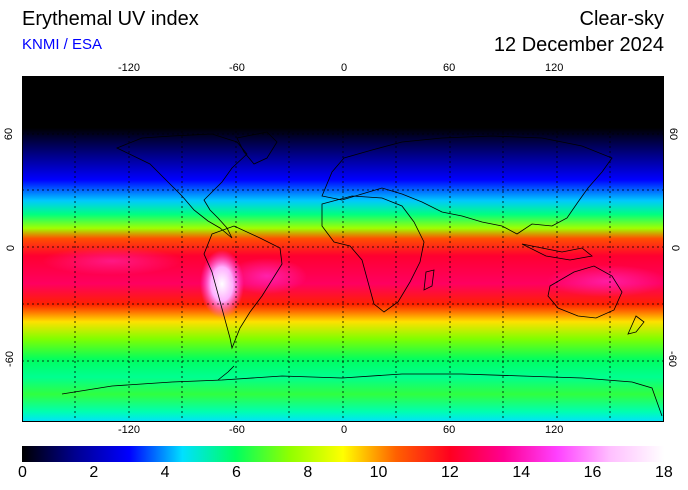 The height and width of the screenshot is (490, 688). I want to click on antarctica-coast, so click(362, 395).